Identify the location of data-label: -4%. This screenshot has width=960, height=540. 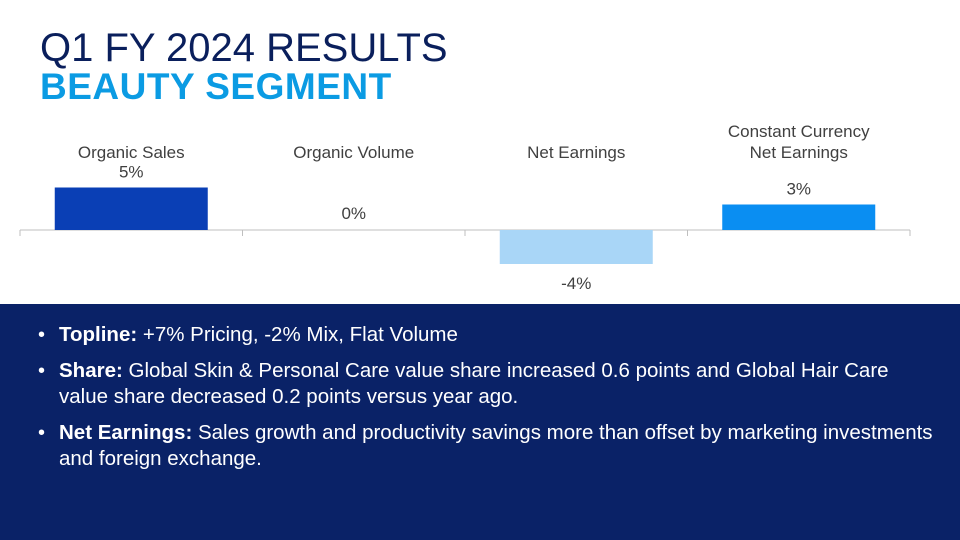
(576, 283).